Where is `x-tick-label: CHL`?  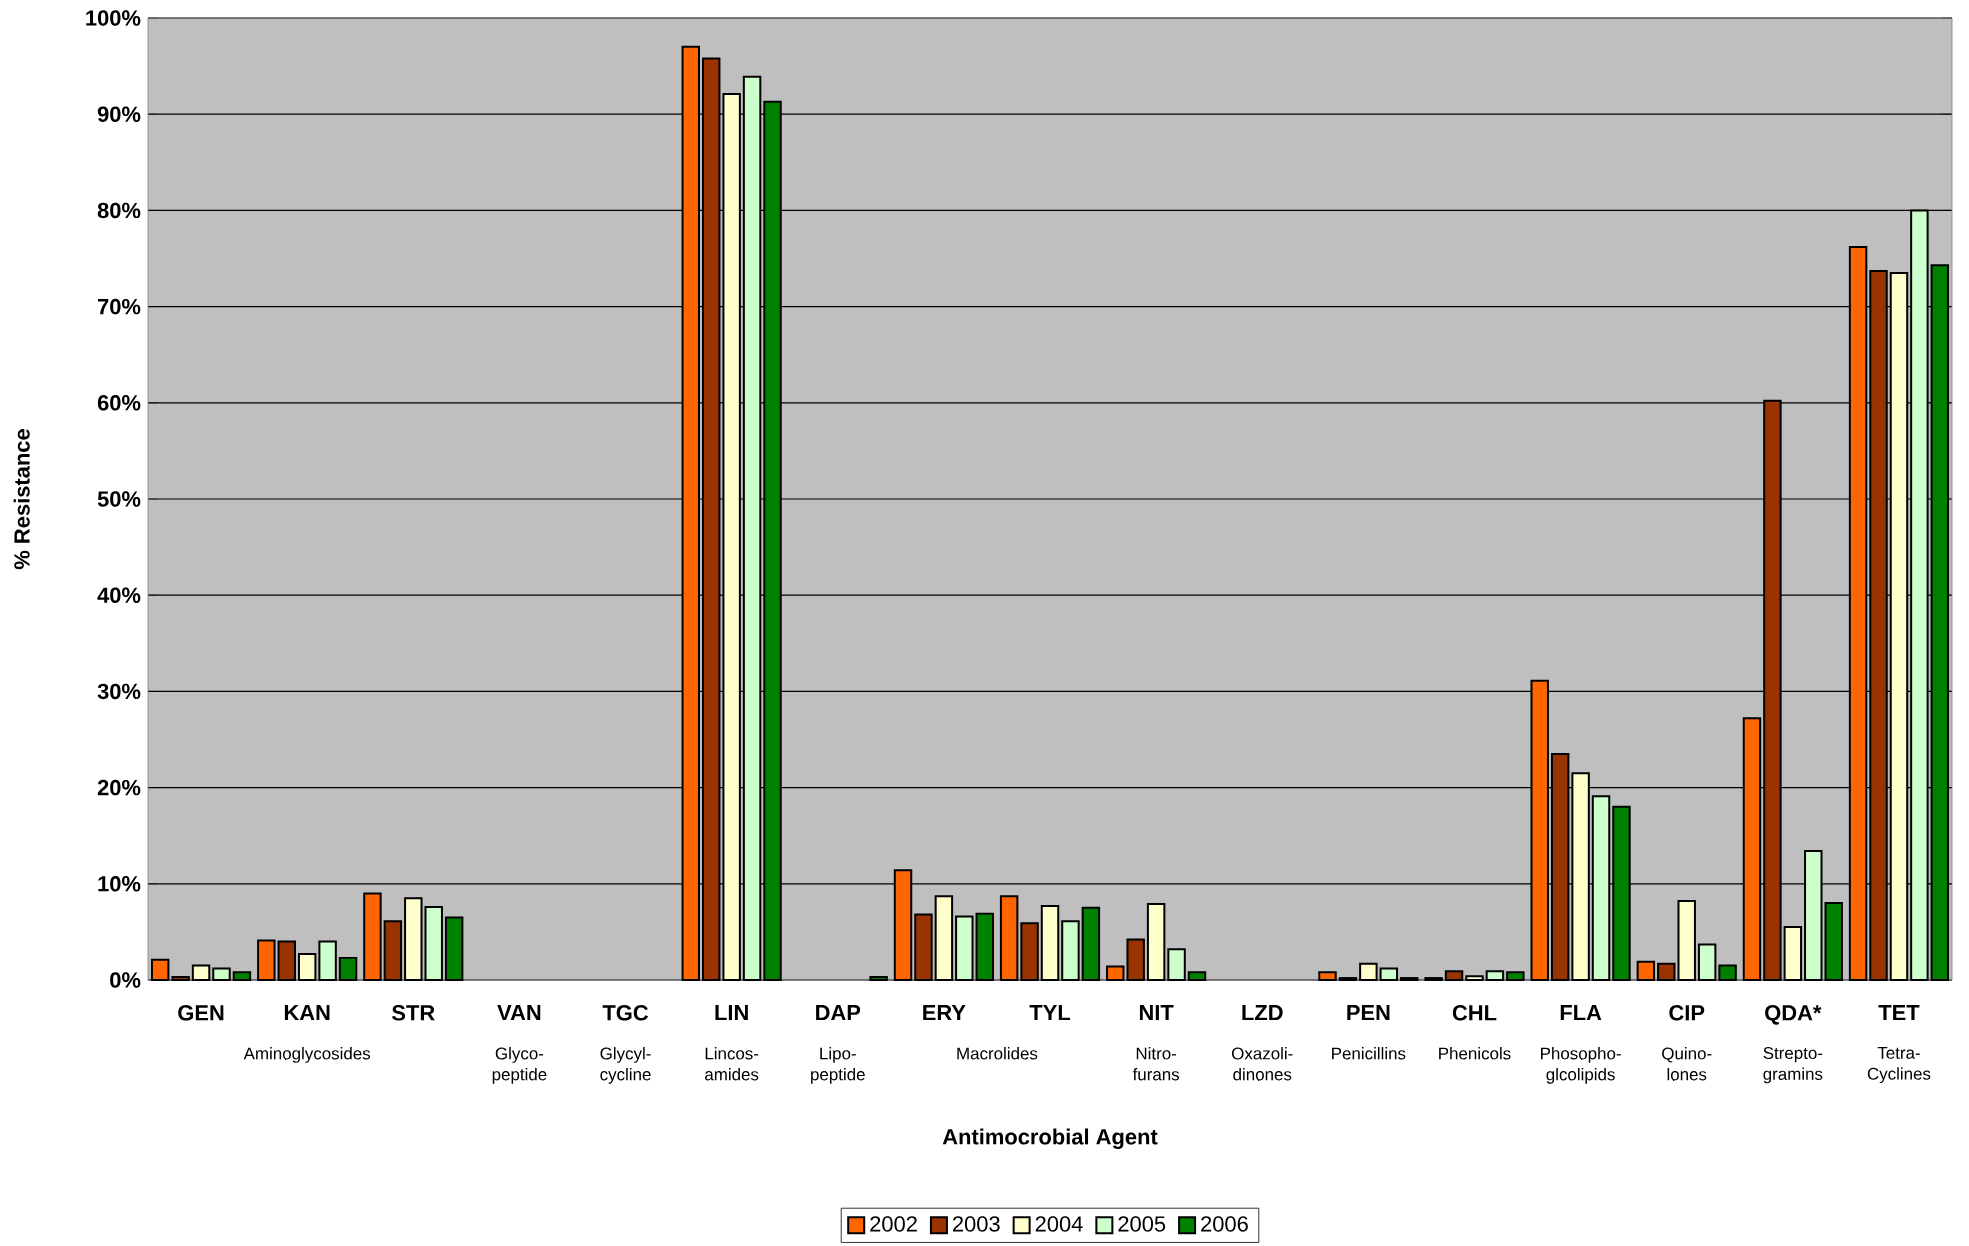 x-tick-label: CHL is located at coordinates (1474, 1013).